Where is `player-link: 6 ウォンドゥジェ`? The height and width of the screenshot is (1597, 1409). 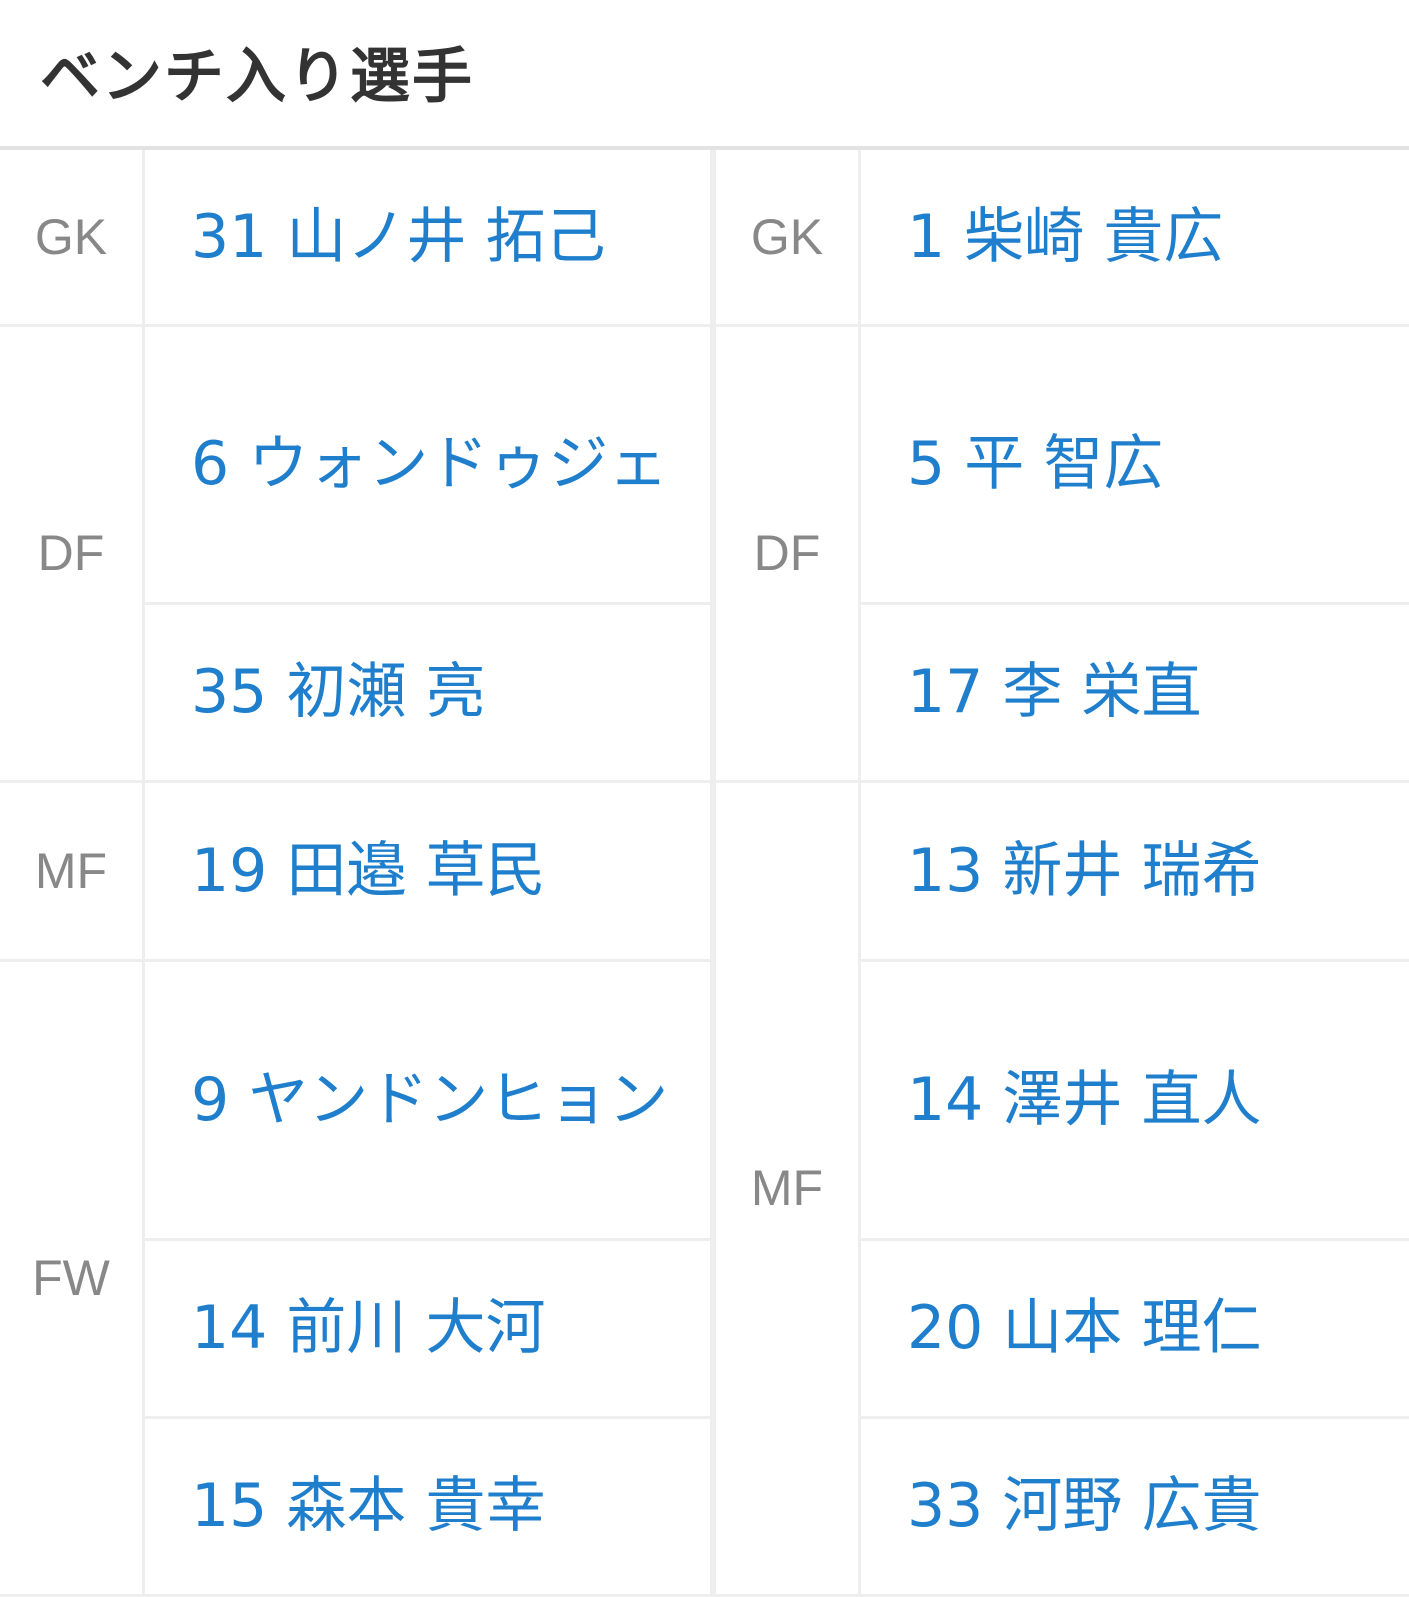
player-link: 6 ウォンドゥジェ is located at coordinates (428, 464).